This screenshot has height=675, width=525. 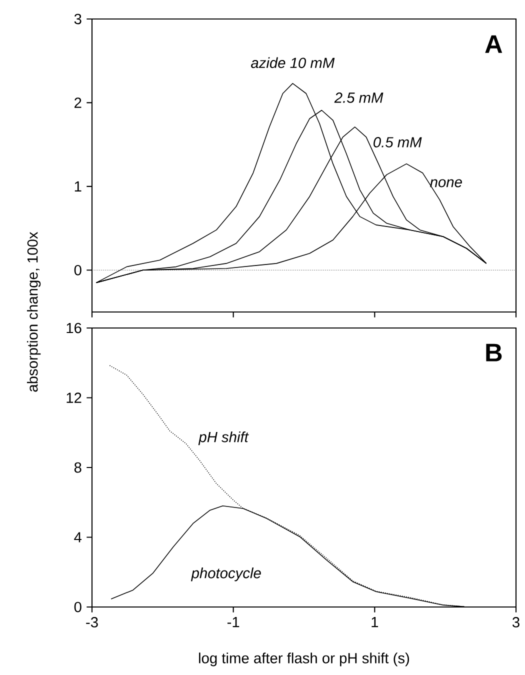 I want to click on y-tick-label: 4, so click(x=78, y=537).